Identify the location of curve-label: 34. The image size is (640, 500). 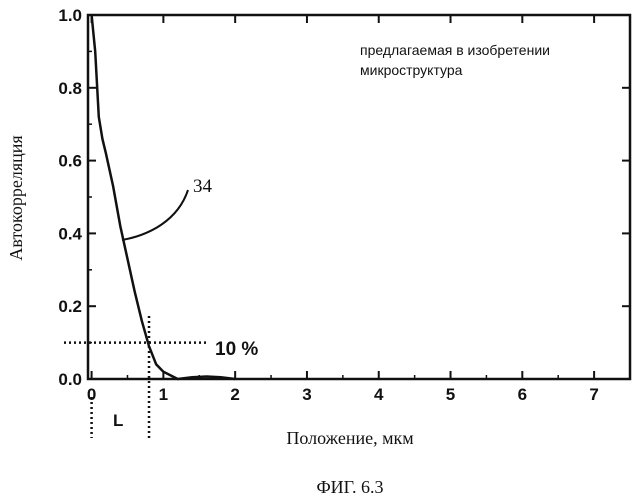
(203, 186).